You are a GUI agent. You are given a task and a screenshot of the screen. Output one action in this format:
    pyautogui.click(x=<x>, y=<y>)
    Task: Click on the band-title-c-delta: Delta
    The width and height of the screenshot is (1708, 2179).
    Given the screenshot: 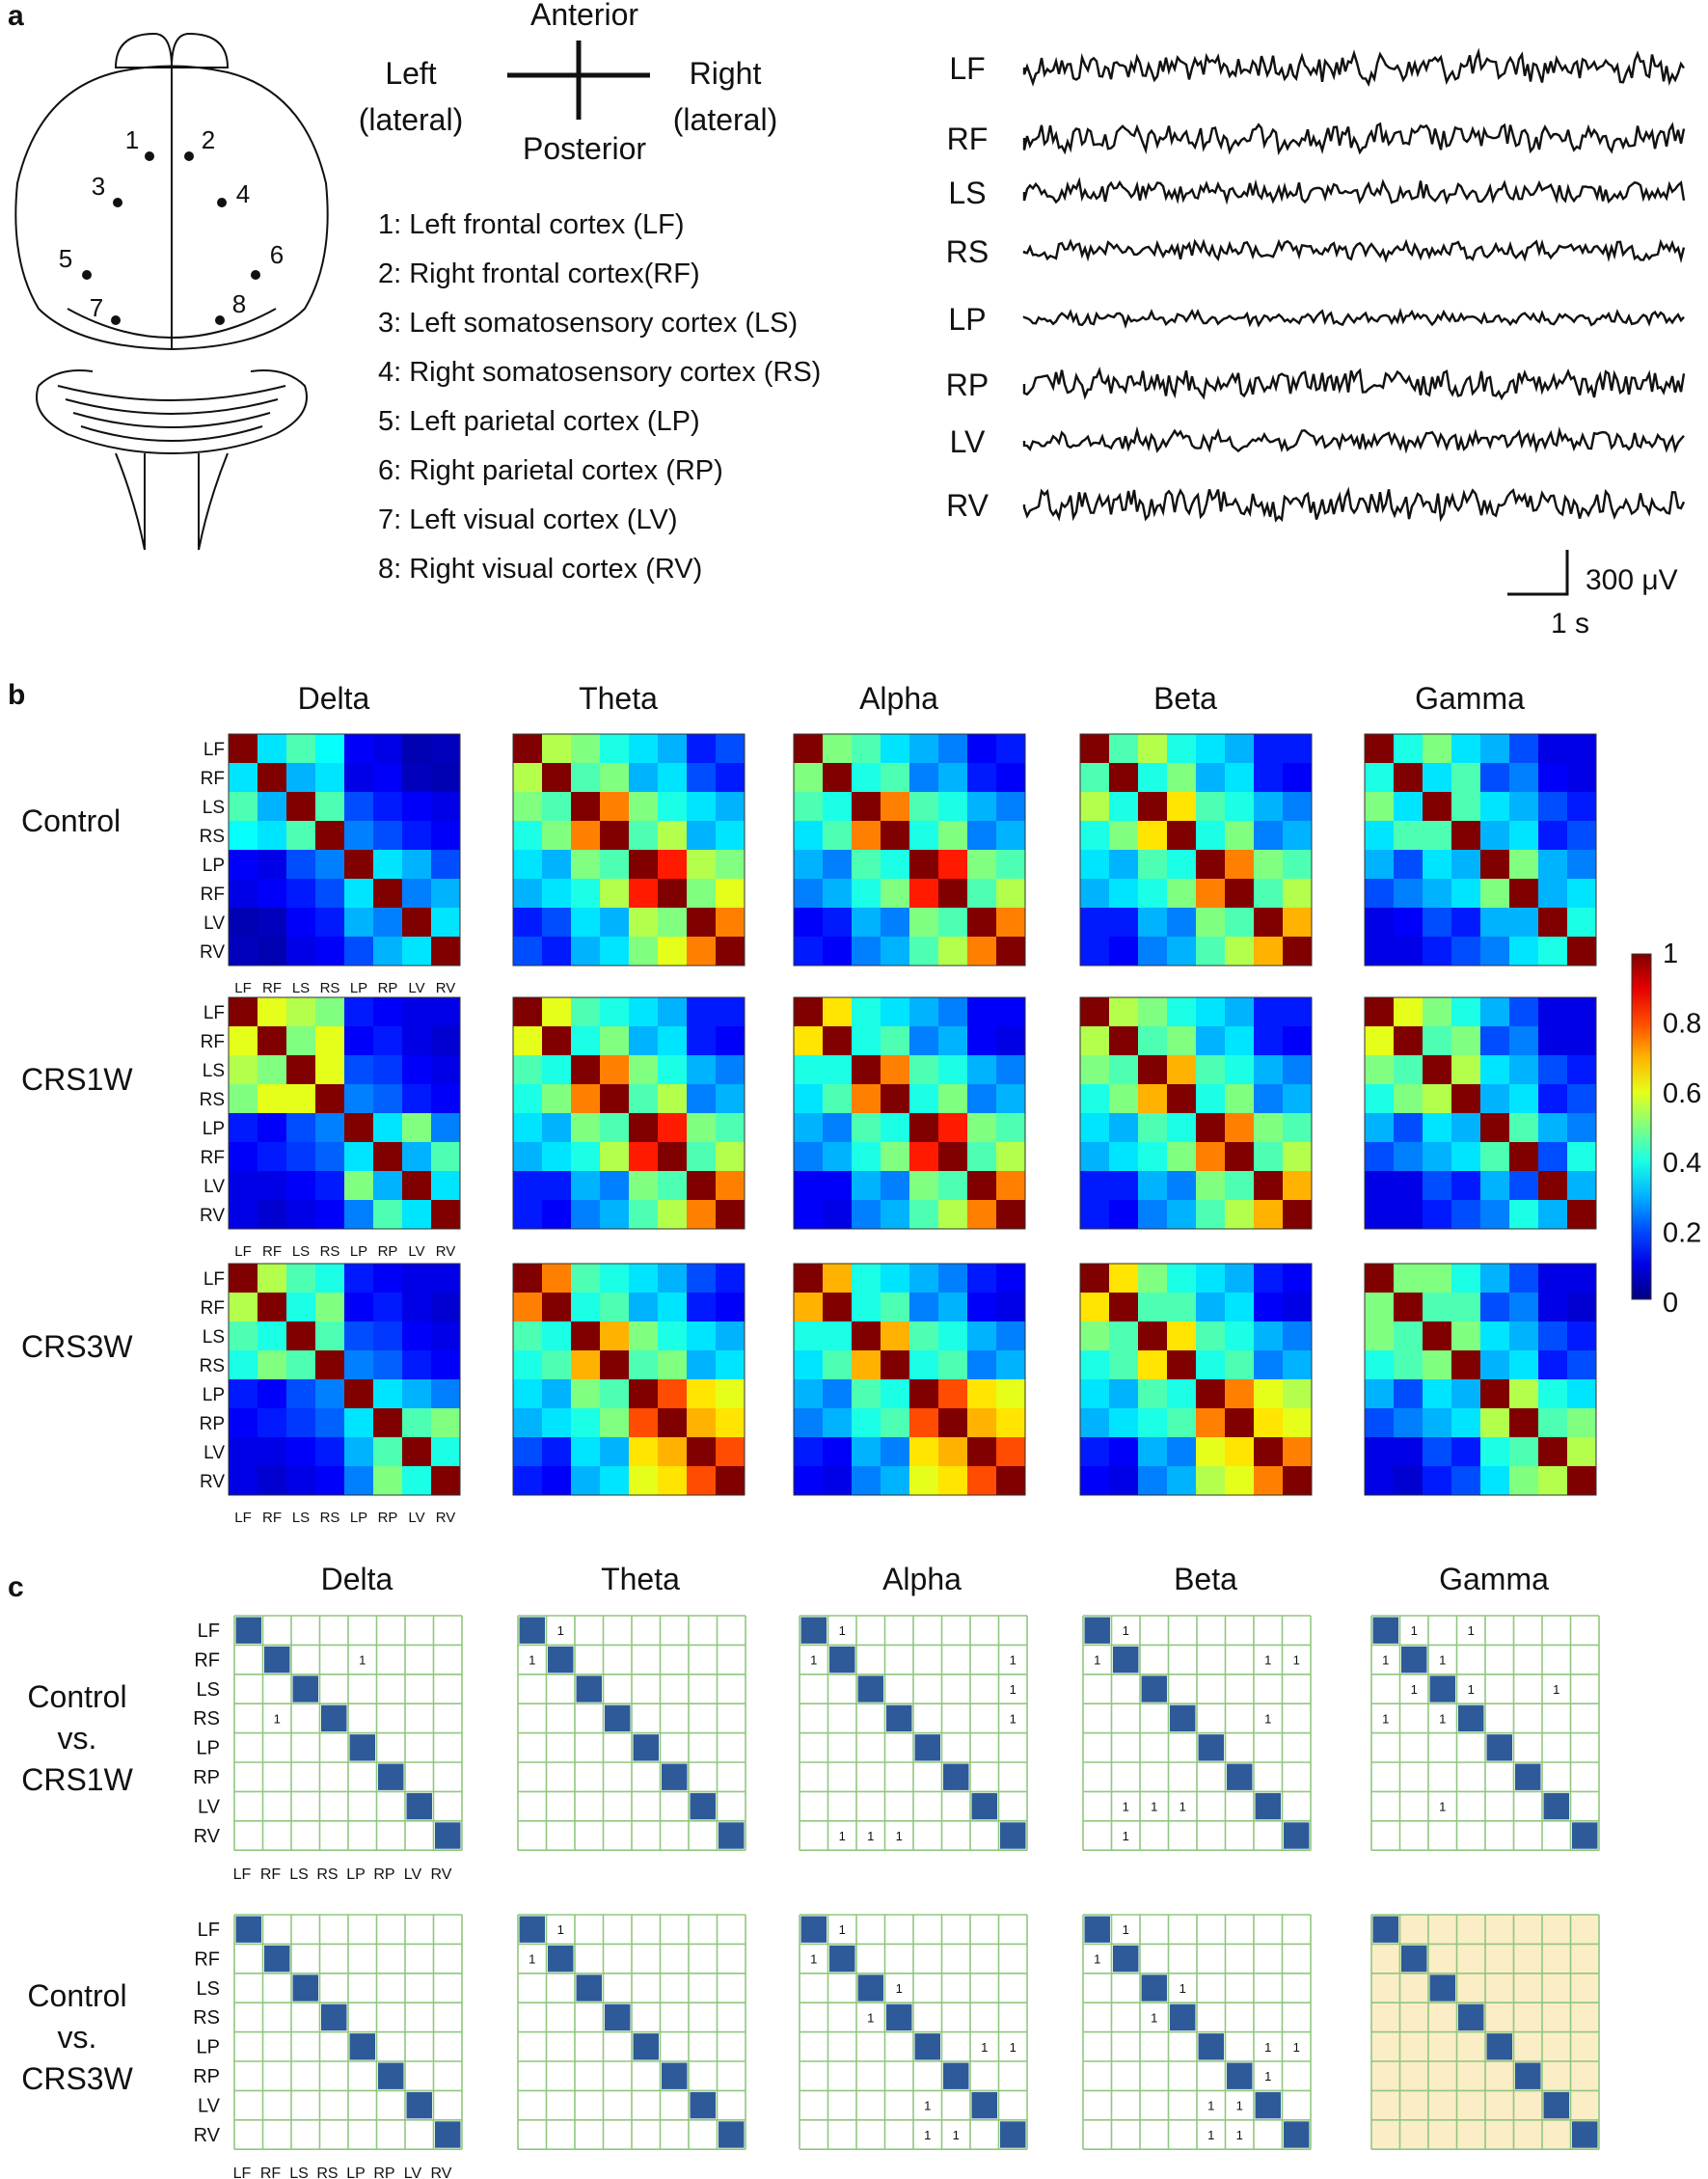 What is the action you would take?
    pyautogui.click(x=357, y=1579)
    